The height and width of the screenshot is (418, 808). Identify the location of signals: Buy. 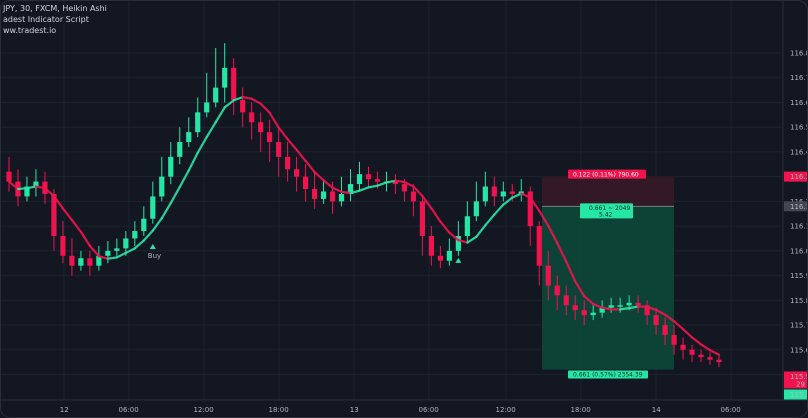
(305, 253).